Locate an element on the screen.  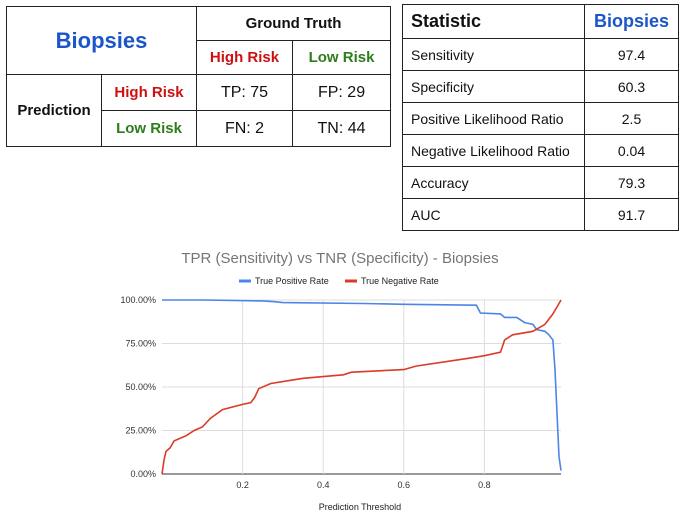
stat-label: Negative Likelihood Ratio is located at coordinates (493, 150).